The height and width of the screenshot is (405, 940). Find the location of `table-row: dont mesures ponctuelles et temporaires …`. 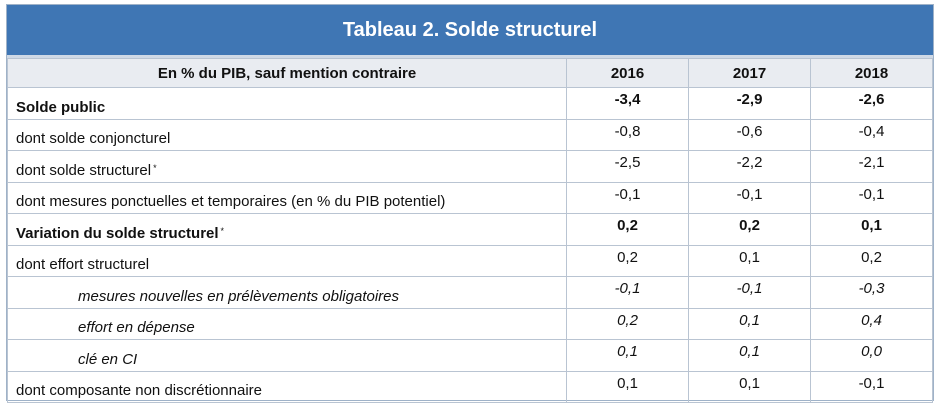

table-row: dont mesures ponctuelles et temporaires … is located at coordinates (470, 197).